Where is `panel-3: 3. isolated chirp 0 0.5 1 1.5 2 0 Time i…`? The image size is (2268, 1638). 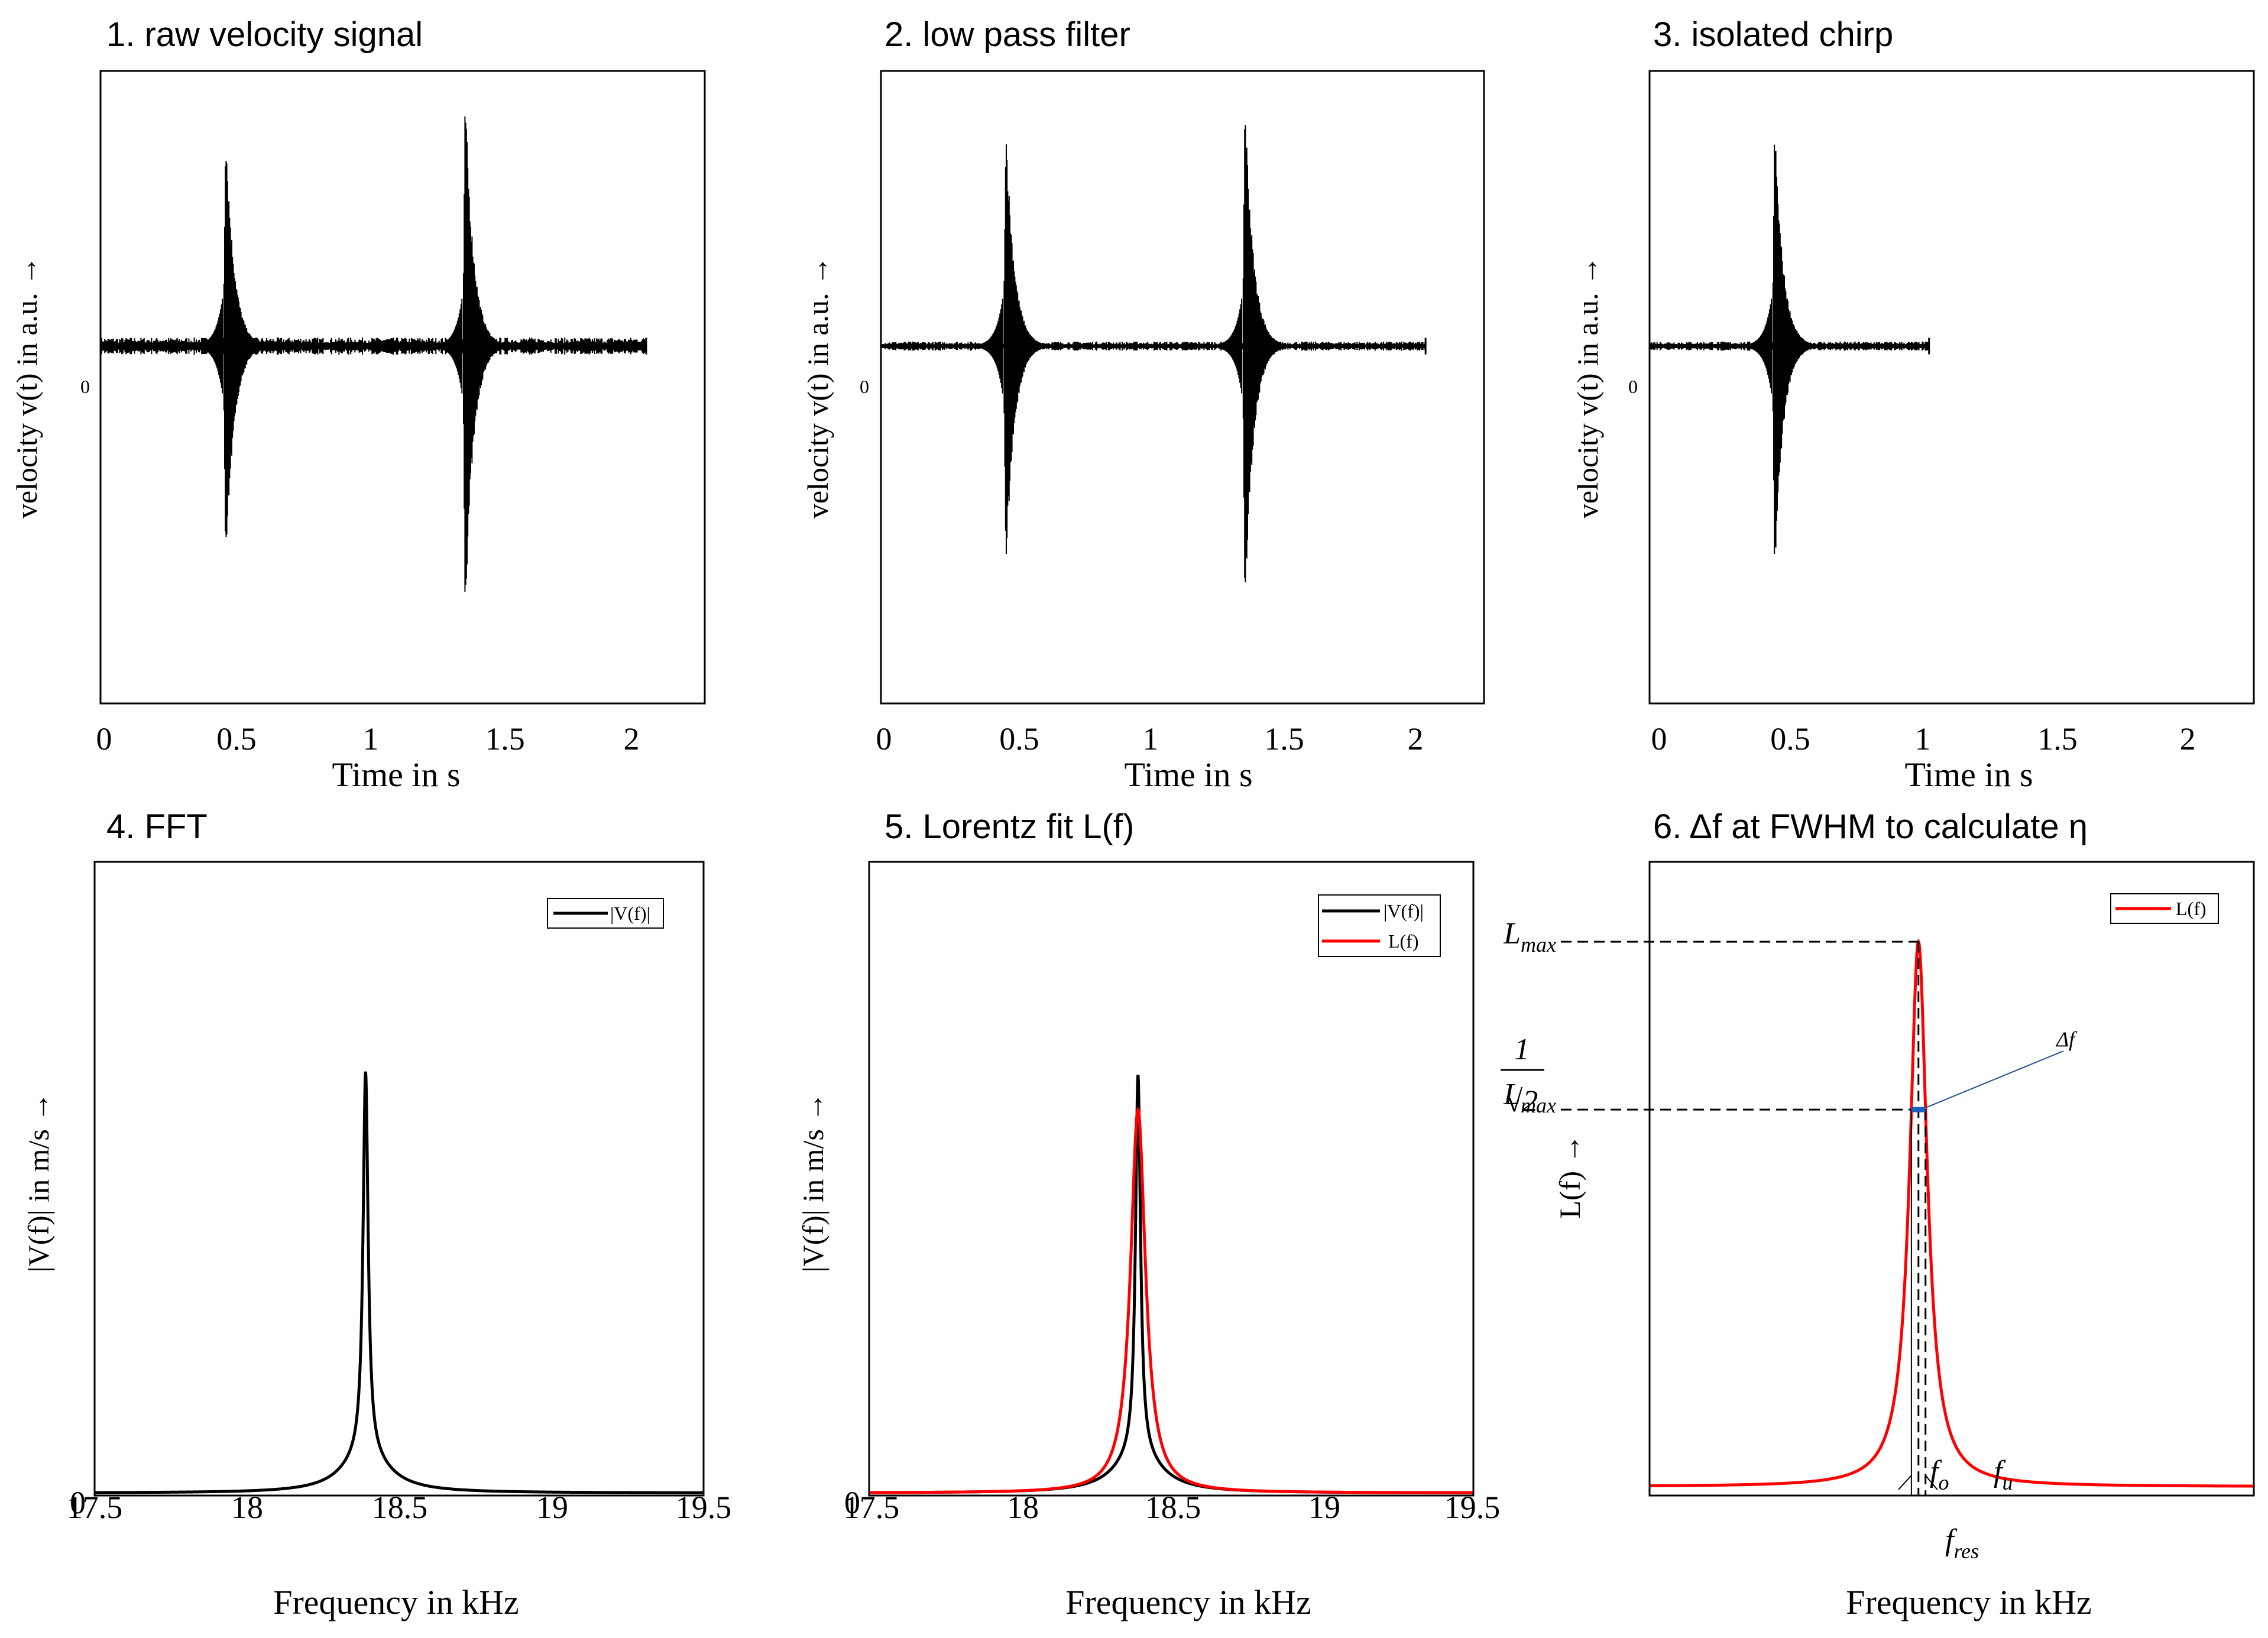 panel-3: 3. isolated chirp 0 0.5 1 1.5 2 0 Time i… is located at coordinates (1913, 404).